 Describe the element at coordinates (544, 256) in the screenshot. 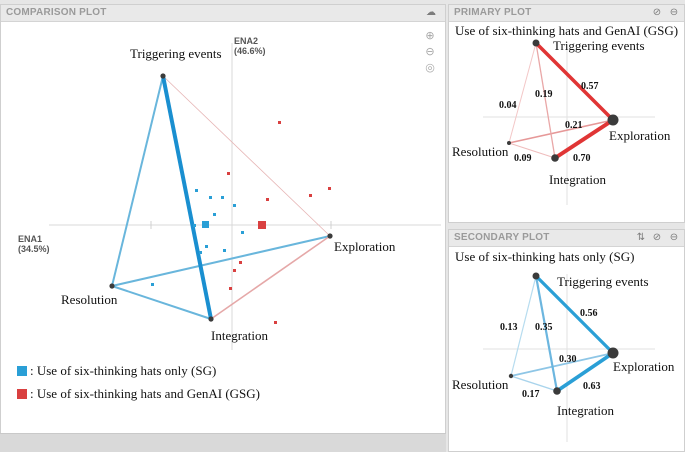

I see `secondary-group-label: Use of six-thinking hats only (SG)` at that location.